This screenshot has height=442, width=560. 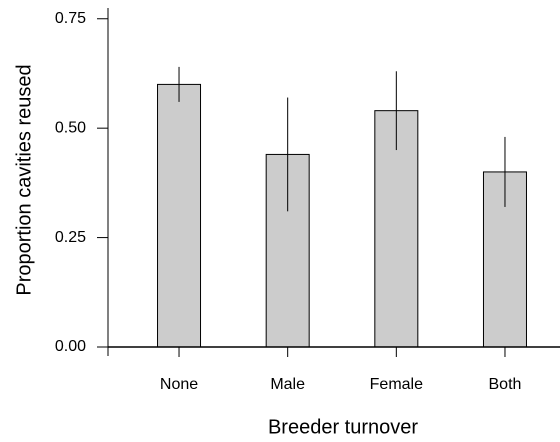 I want to click on y-tick-label: 0.00, so click(x=70, y=346).